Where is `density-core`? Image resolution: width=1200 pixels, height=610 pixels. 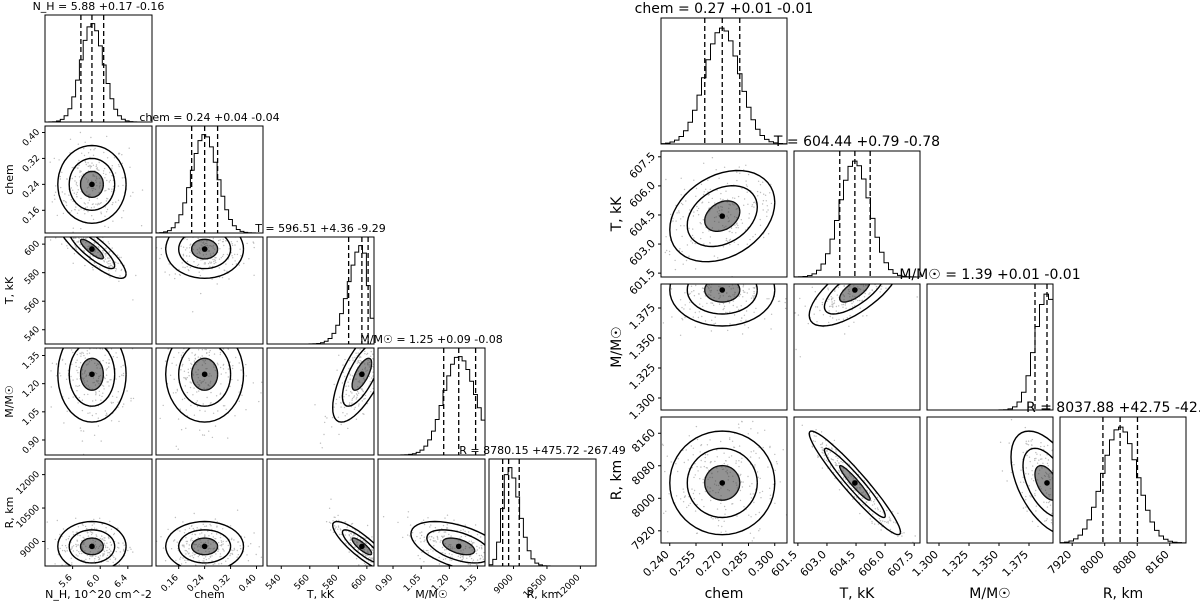 density-core is located at coordinates (722, 293).